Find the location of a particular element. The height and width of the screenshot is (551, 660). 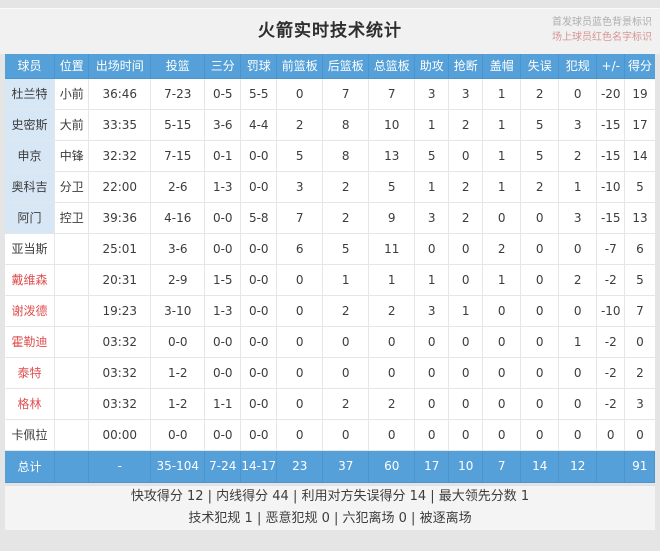

stat-cell: 4-4 is located at coordinates (259, 125).